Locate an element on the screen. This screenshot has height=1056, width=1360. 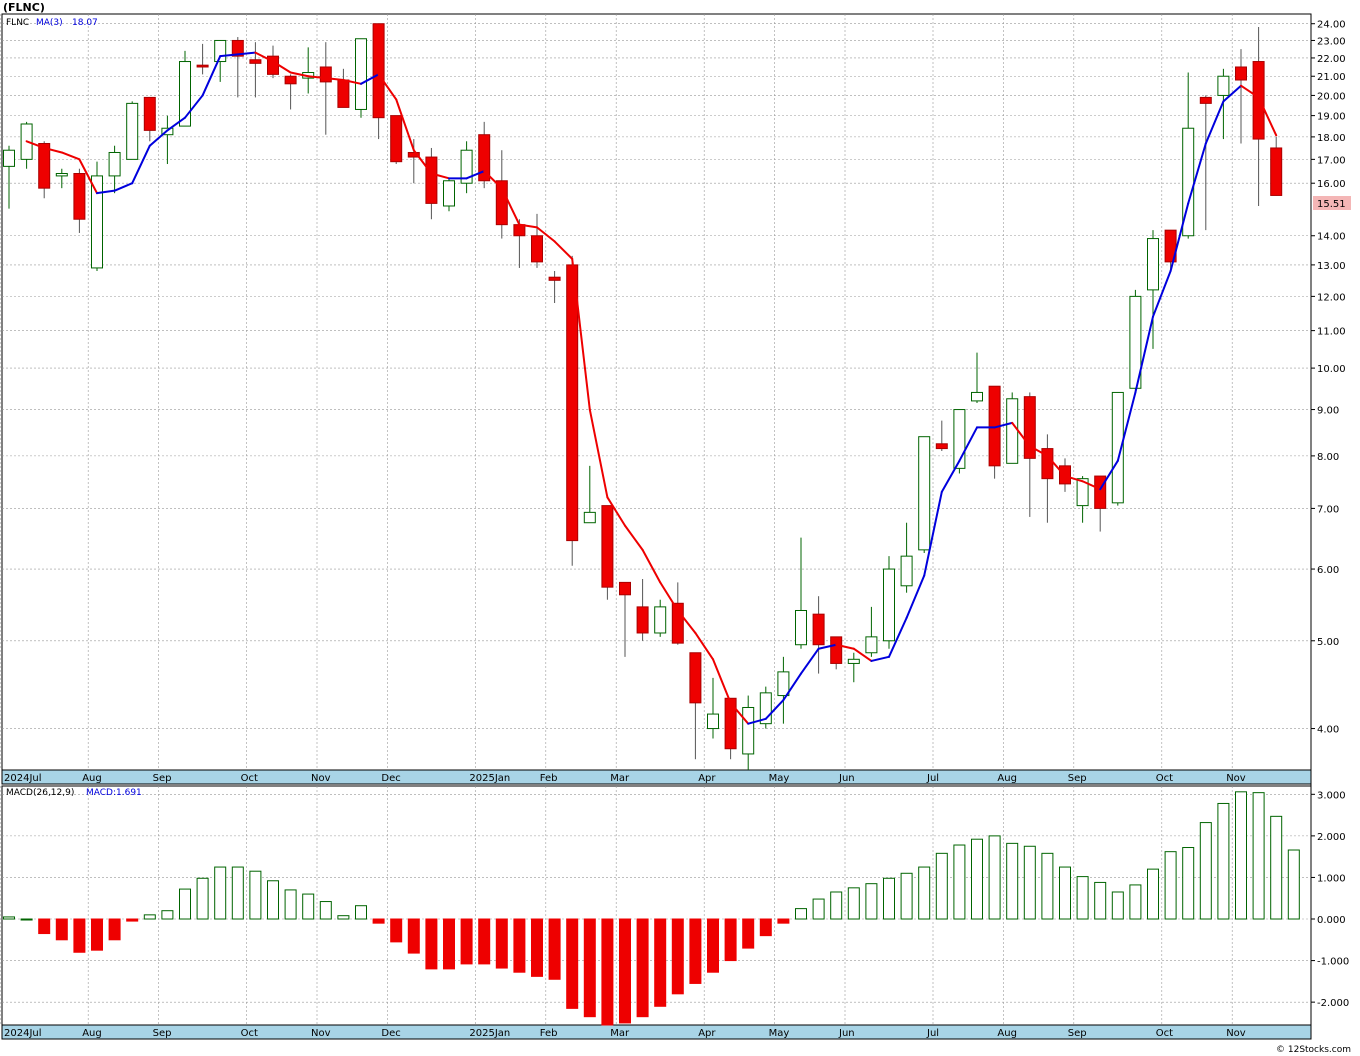
macd-tick-label: 1.000 is located at coordinates (1331, 878).